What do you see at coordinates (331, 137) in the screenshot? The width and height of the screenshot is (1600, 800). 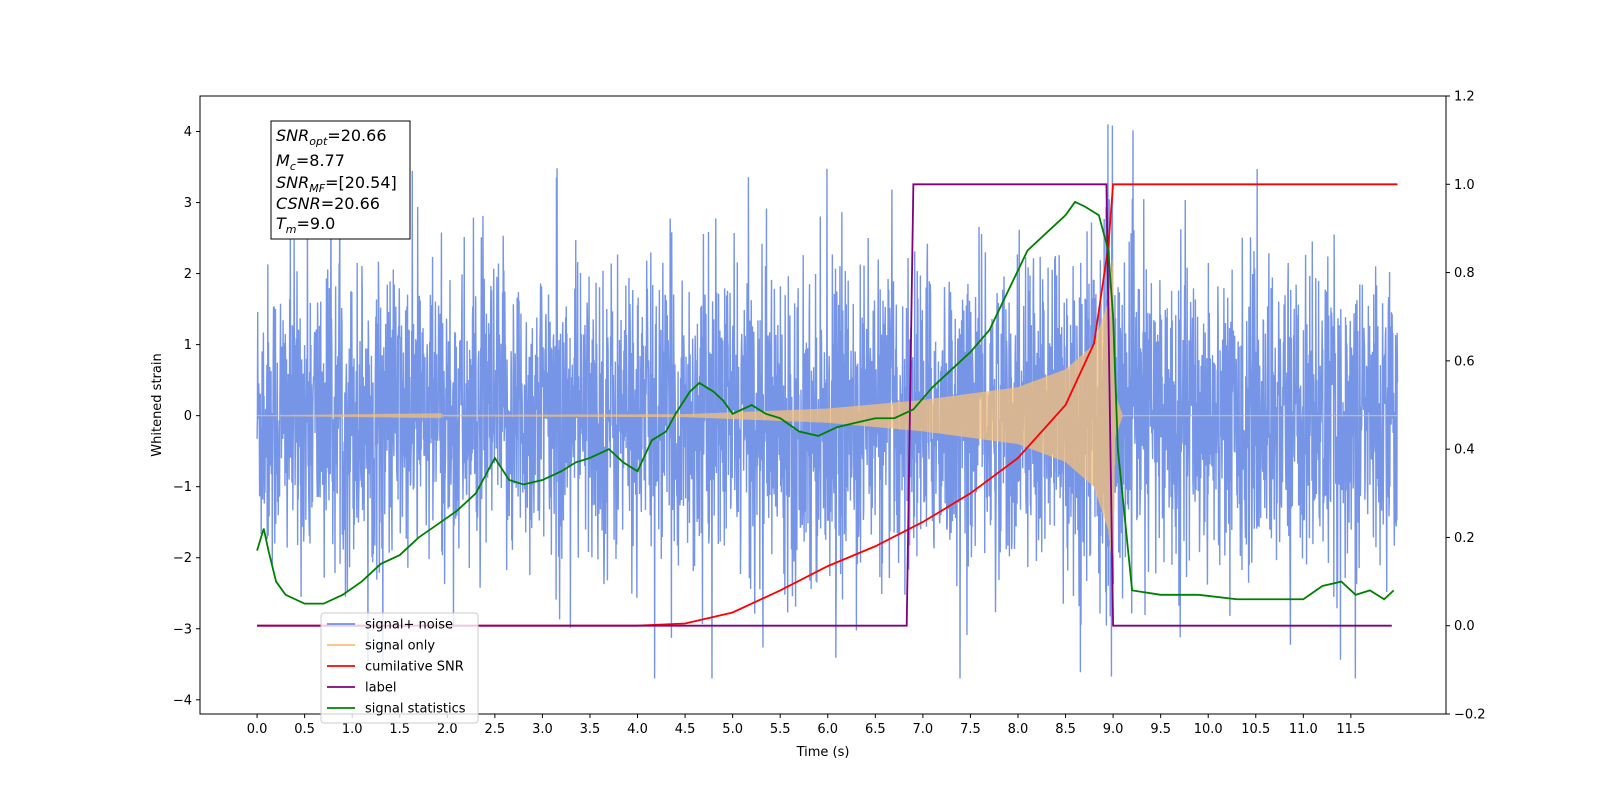 I see `info-snr-opt: SNRopt=20.66` at bounding box center [331, 137].